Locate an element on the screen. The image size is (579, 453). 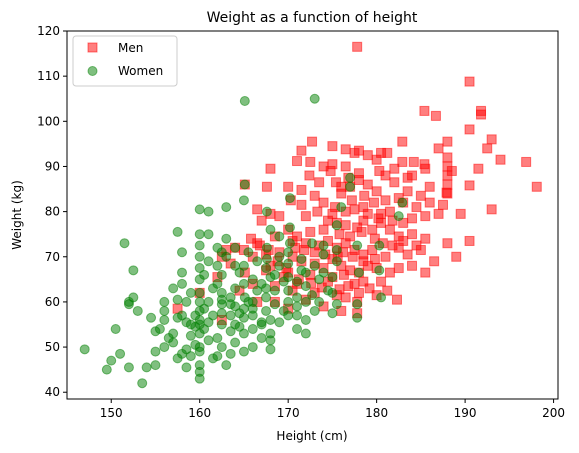
legend-women-label: Women is located at coordinates (140, 71).